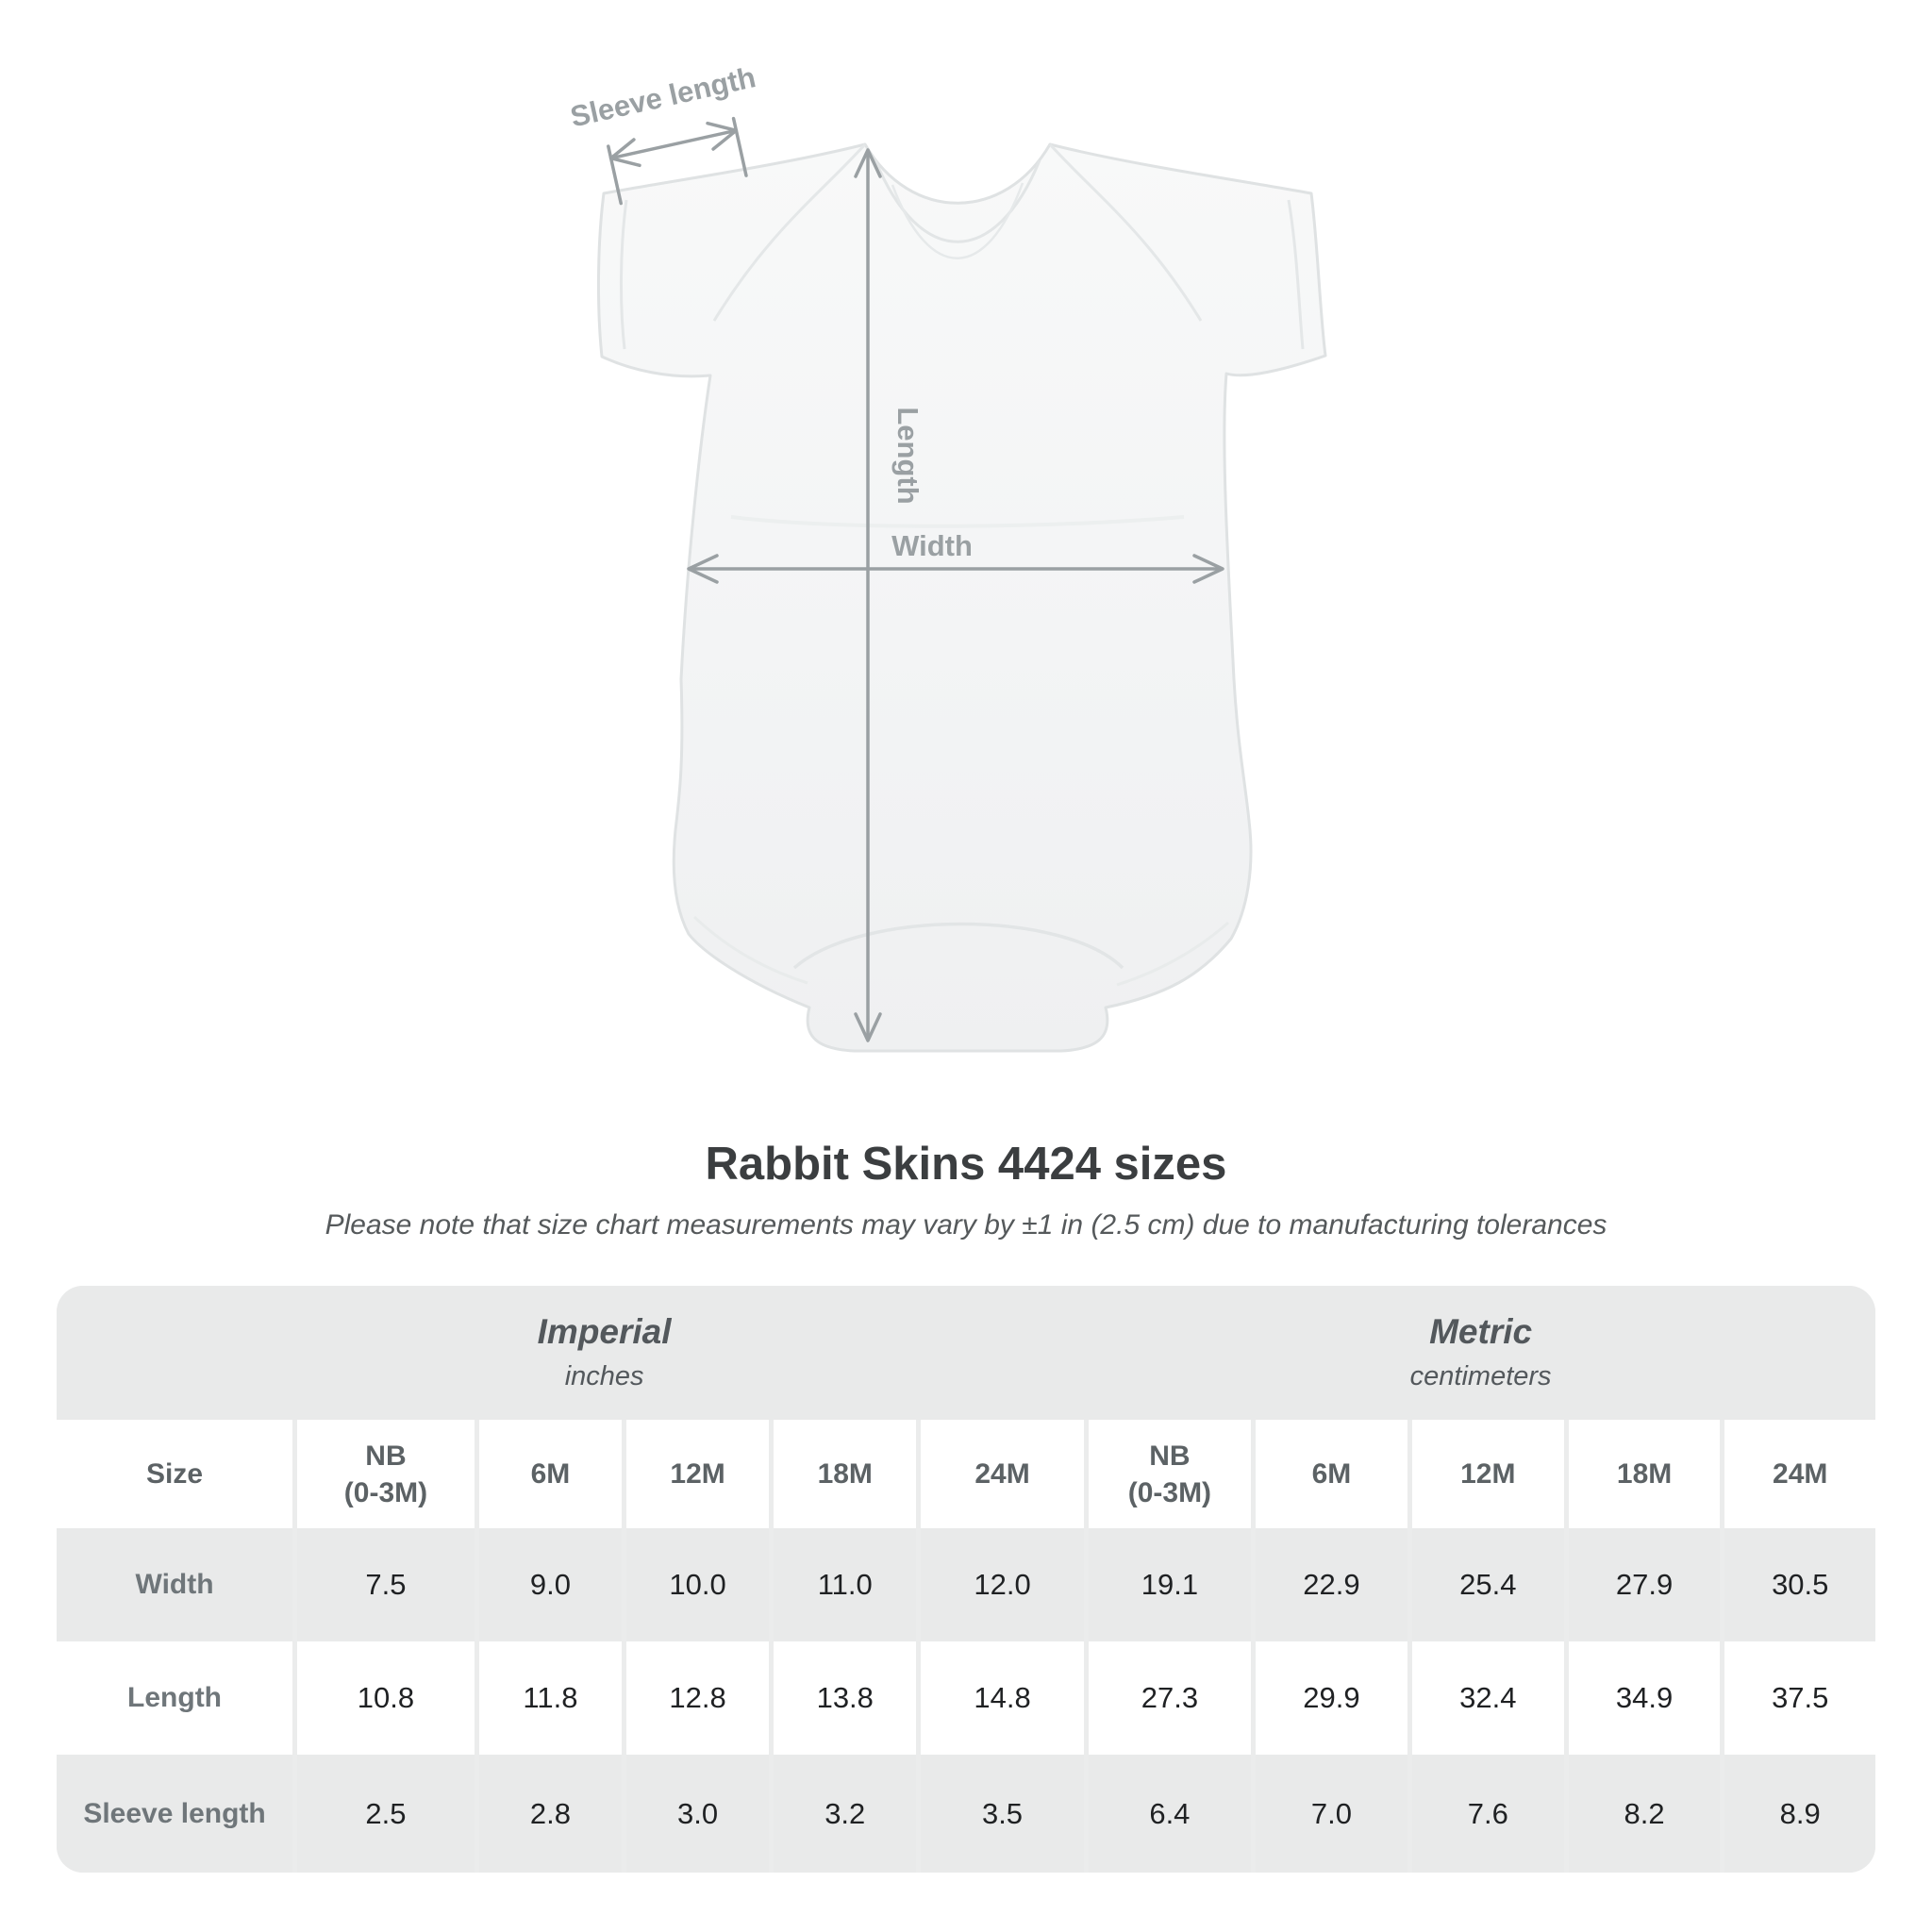 The image size is (1932, 1932). I want to click on collar-inner-seam, so click(958, 220).